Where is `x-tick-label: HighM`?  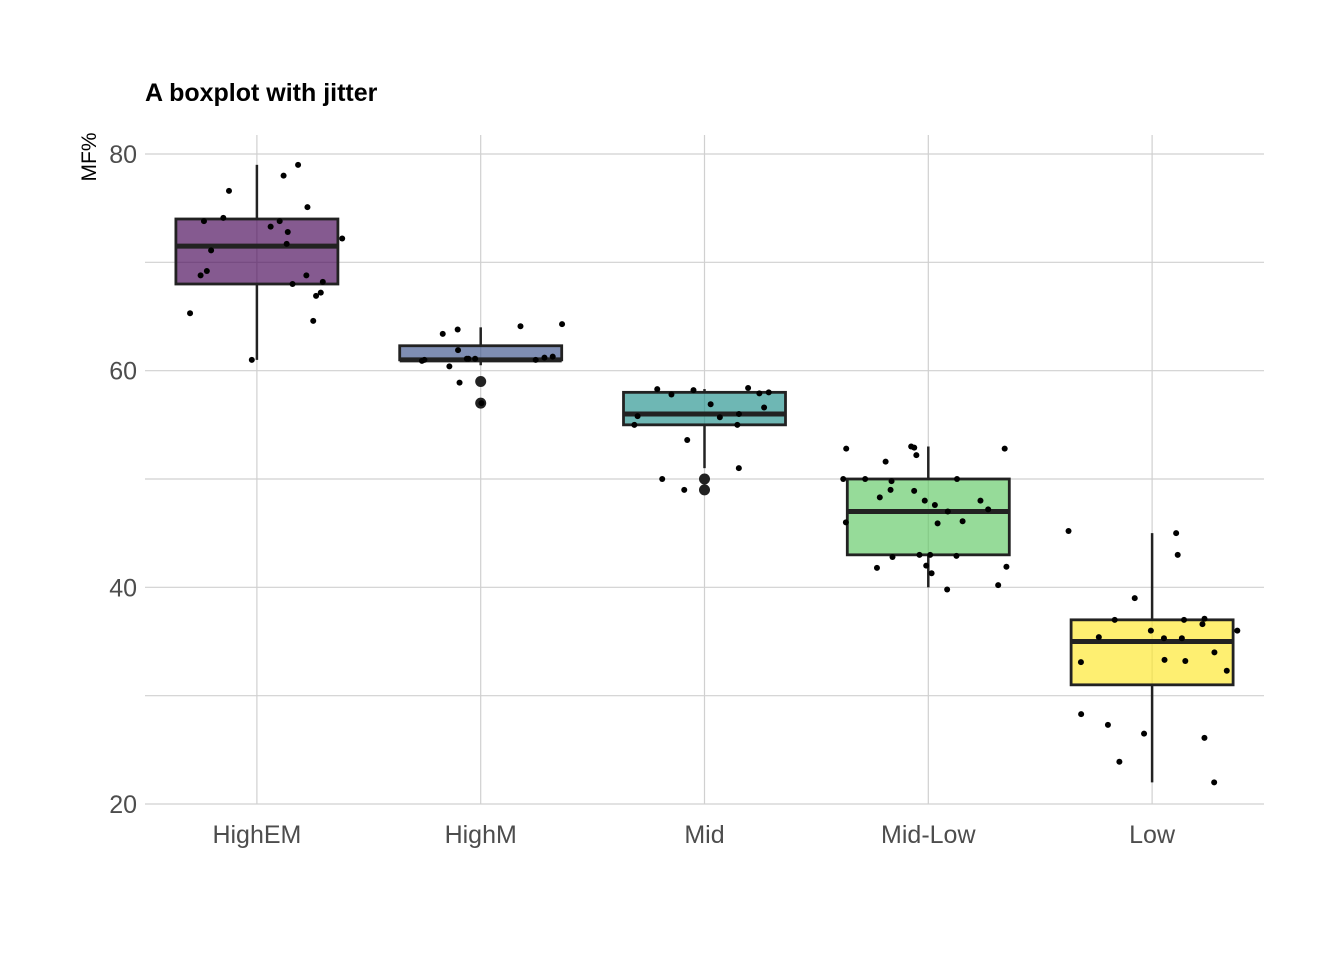 x-tick-label: HighM is located at coordinates (481, 835).